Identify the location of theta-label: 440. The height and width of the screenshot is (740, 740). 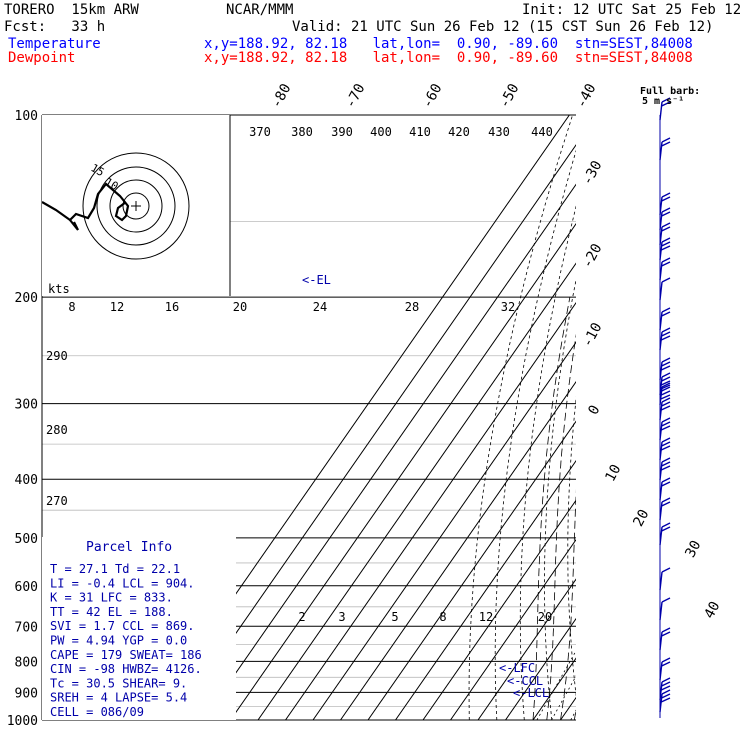
(542, 132).